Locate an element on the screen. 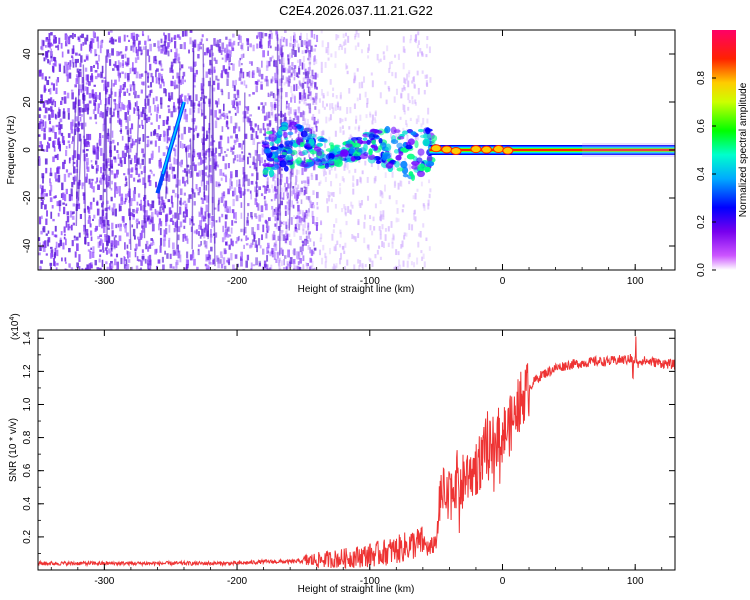 The height and width of the screenshot is (600, 750). snr-y-tick-label: 0.6 is located at coordinates (27, 470).